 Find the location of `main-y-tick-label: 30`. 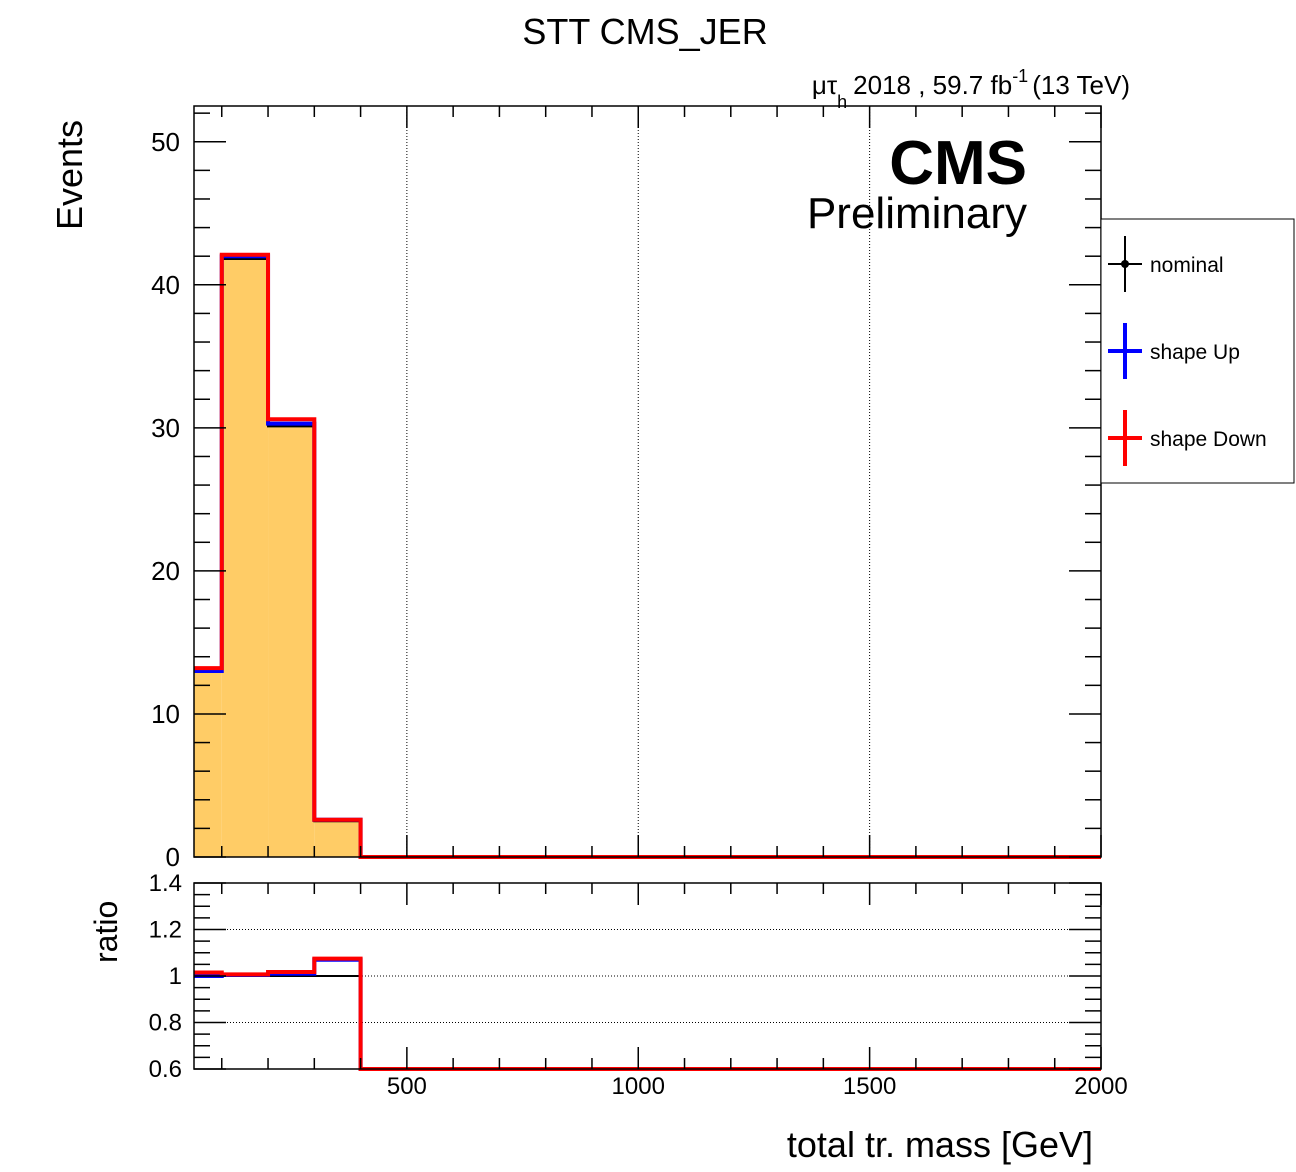

main-y-tick-label: 30 is located at coordinates (165, 428).